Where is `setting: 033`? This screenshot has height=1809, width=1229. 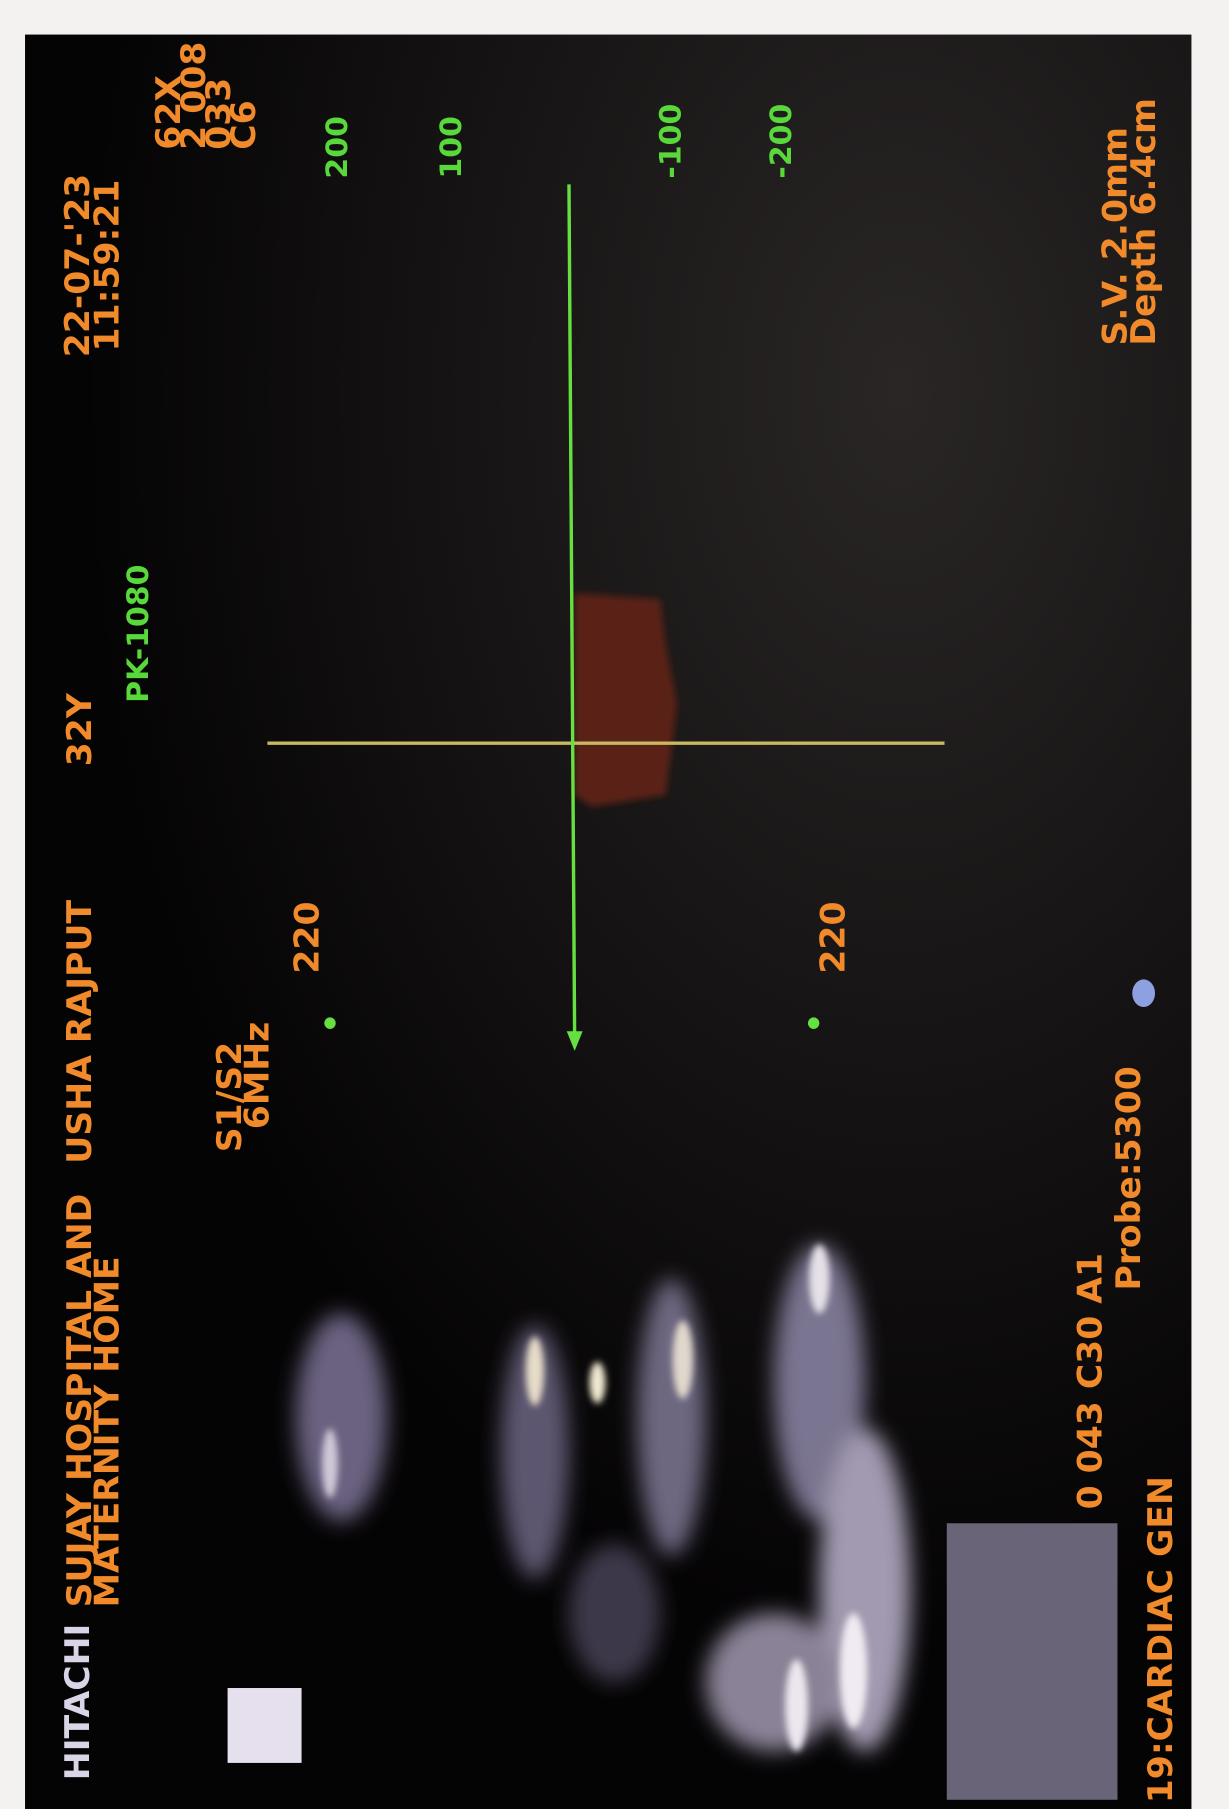
setting: 033 is located at coordinates (219, 114).